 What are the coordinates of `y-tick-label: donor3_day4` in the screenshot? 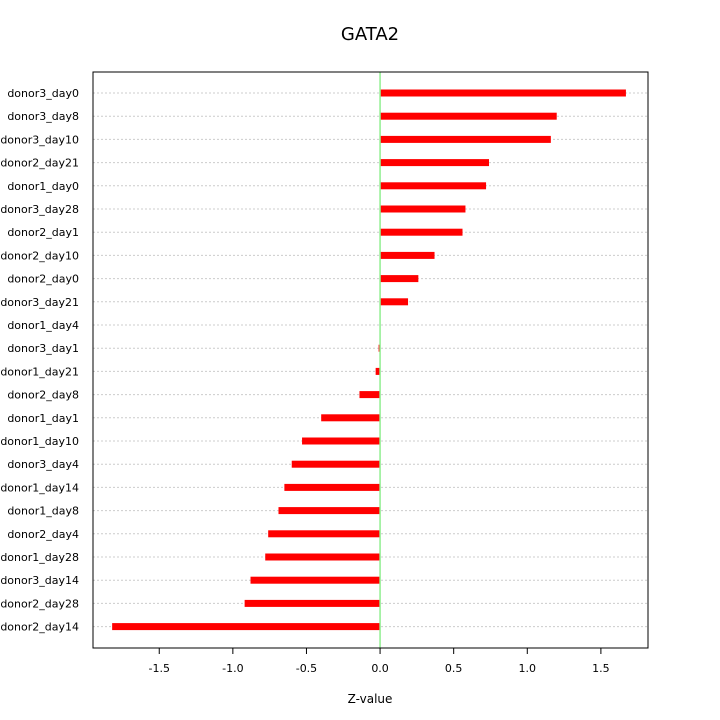 It's located at (43, 464).